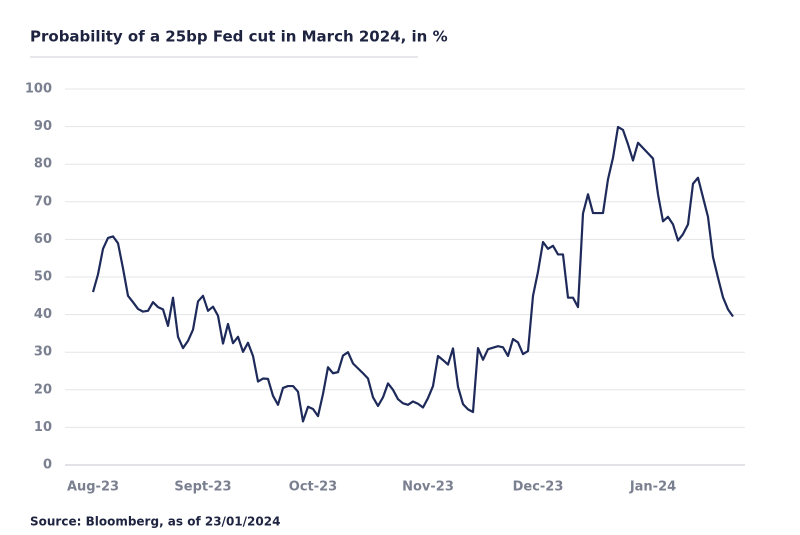 The width and height of the screenshot is (800, 535). I want to click on x-tick-label: Sept-23, so click(202, 487).